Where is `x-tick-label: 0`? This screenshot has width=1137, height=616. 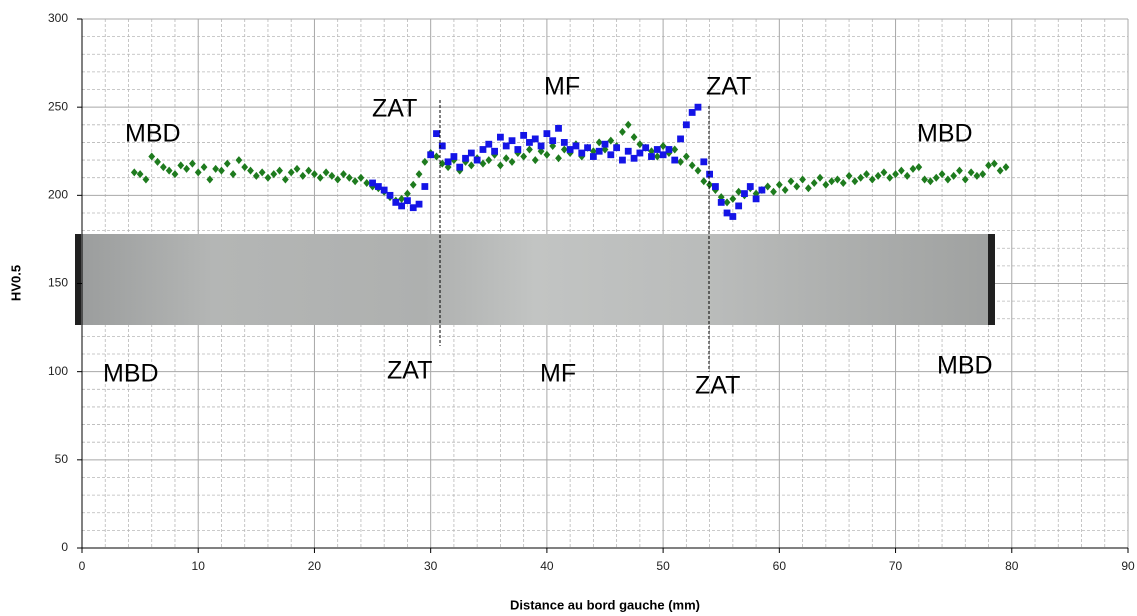
x-tick-label: 0 is located at coordinates (82, 566).